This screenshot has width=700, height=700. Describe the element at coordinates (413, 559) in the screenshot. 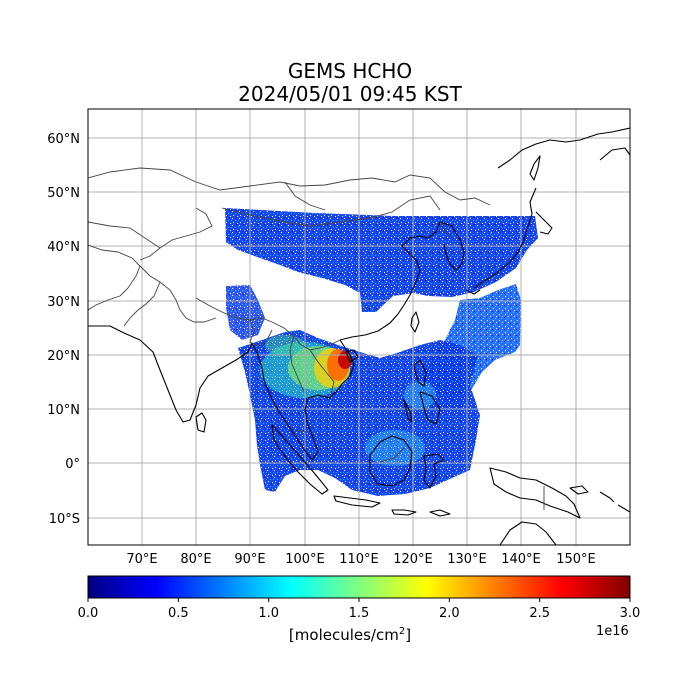

I see `lon-tick-120: 120°E` at that location.